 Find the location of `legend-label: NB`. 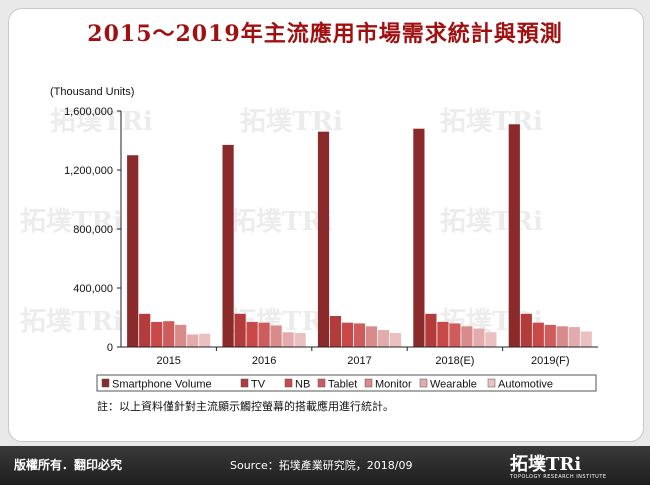

legend-label: NB is located at coordinates (302, 385).